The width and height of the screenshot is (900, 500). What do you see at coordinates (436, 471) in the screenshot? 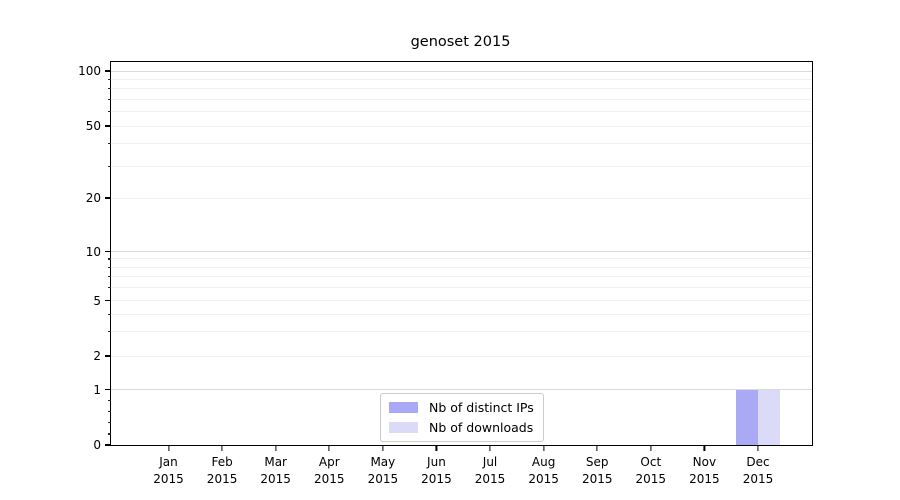
I see `x-tick-label: Jun 2015` at bounding box center [436, 471].